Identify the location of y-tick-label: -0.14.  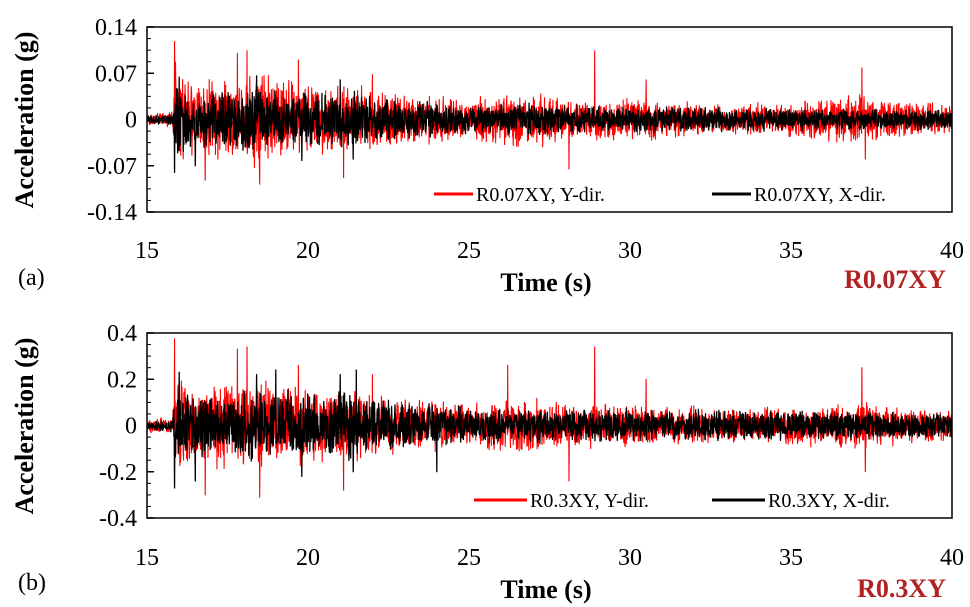
(112, 213).